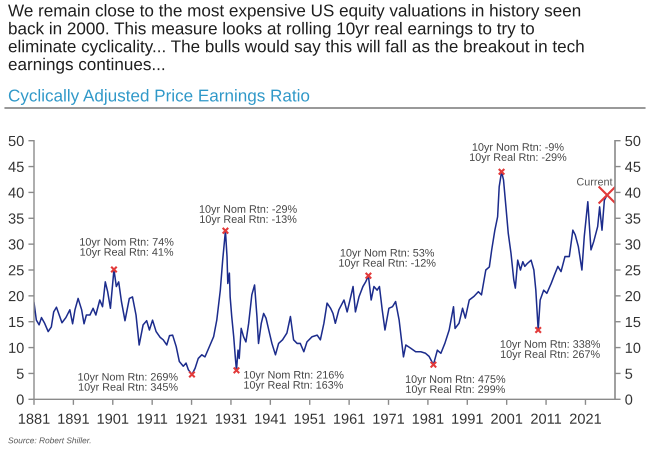 The height and width of the screenshot is (455, 650). What do you see at coordinates (16, 167) in the screenshot?
I see `y-tick-label: 45` at bounding box center [16, 167].